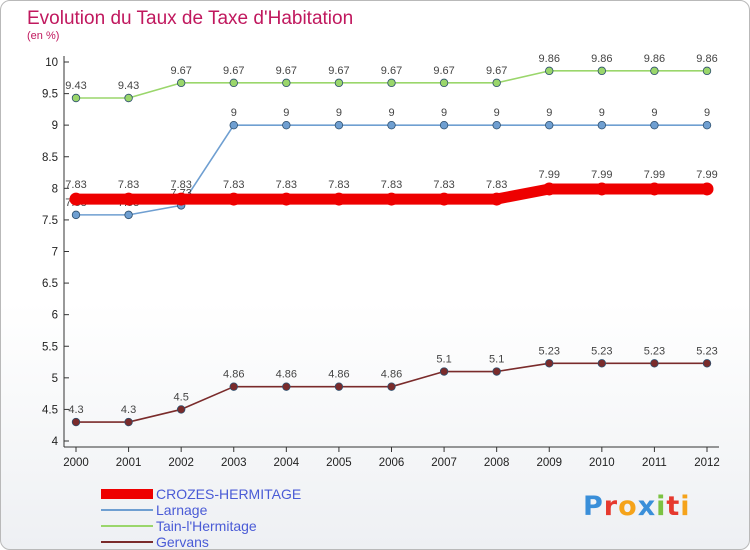 The height and width of the screenshot is (550, 750). What do you see at coordinates (707, 463) in the screenshot?
I see `x-tick-label: 2012` at bounding box center [707, 463].